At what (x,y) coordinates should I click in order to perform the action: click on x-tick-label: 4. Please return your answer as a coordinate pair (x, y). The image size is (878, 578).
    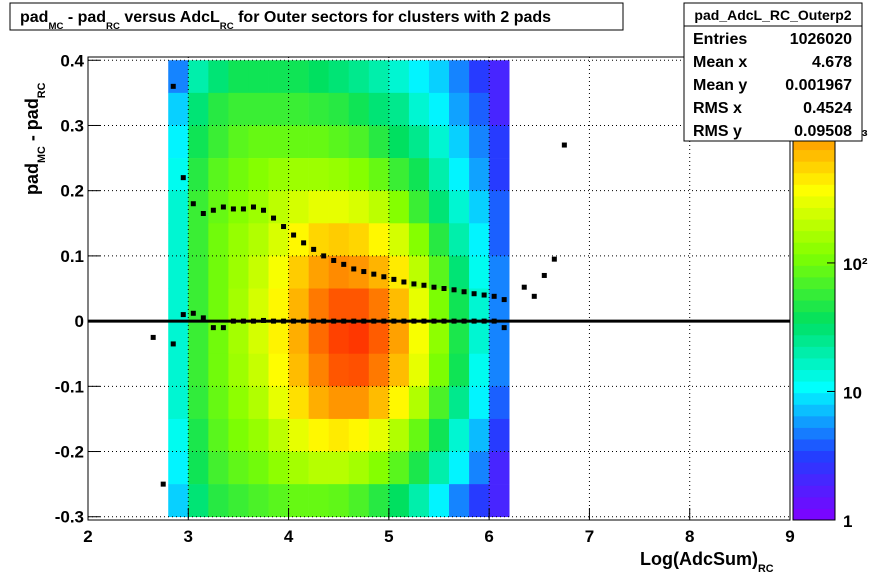
    Looking at the image, I should click on (289, 536).